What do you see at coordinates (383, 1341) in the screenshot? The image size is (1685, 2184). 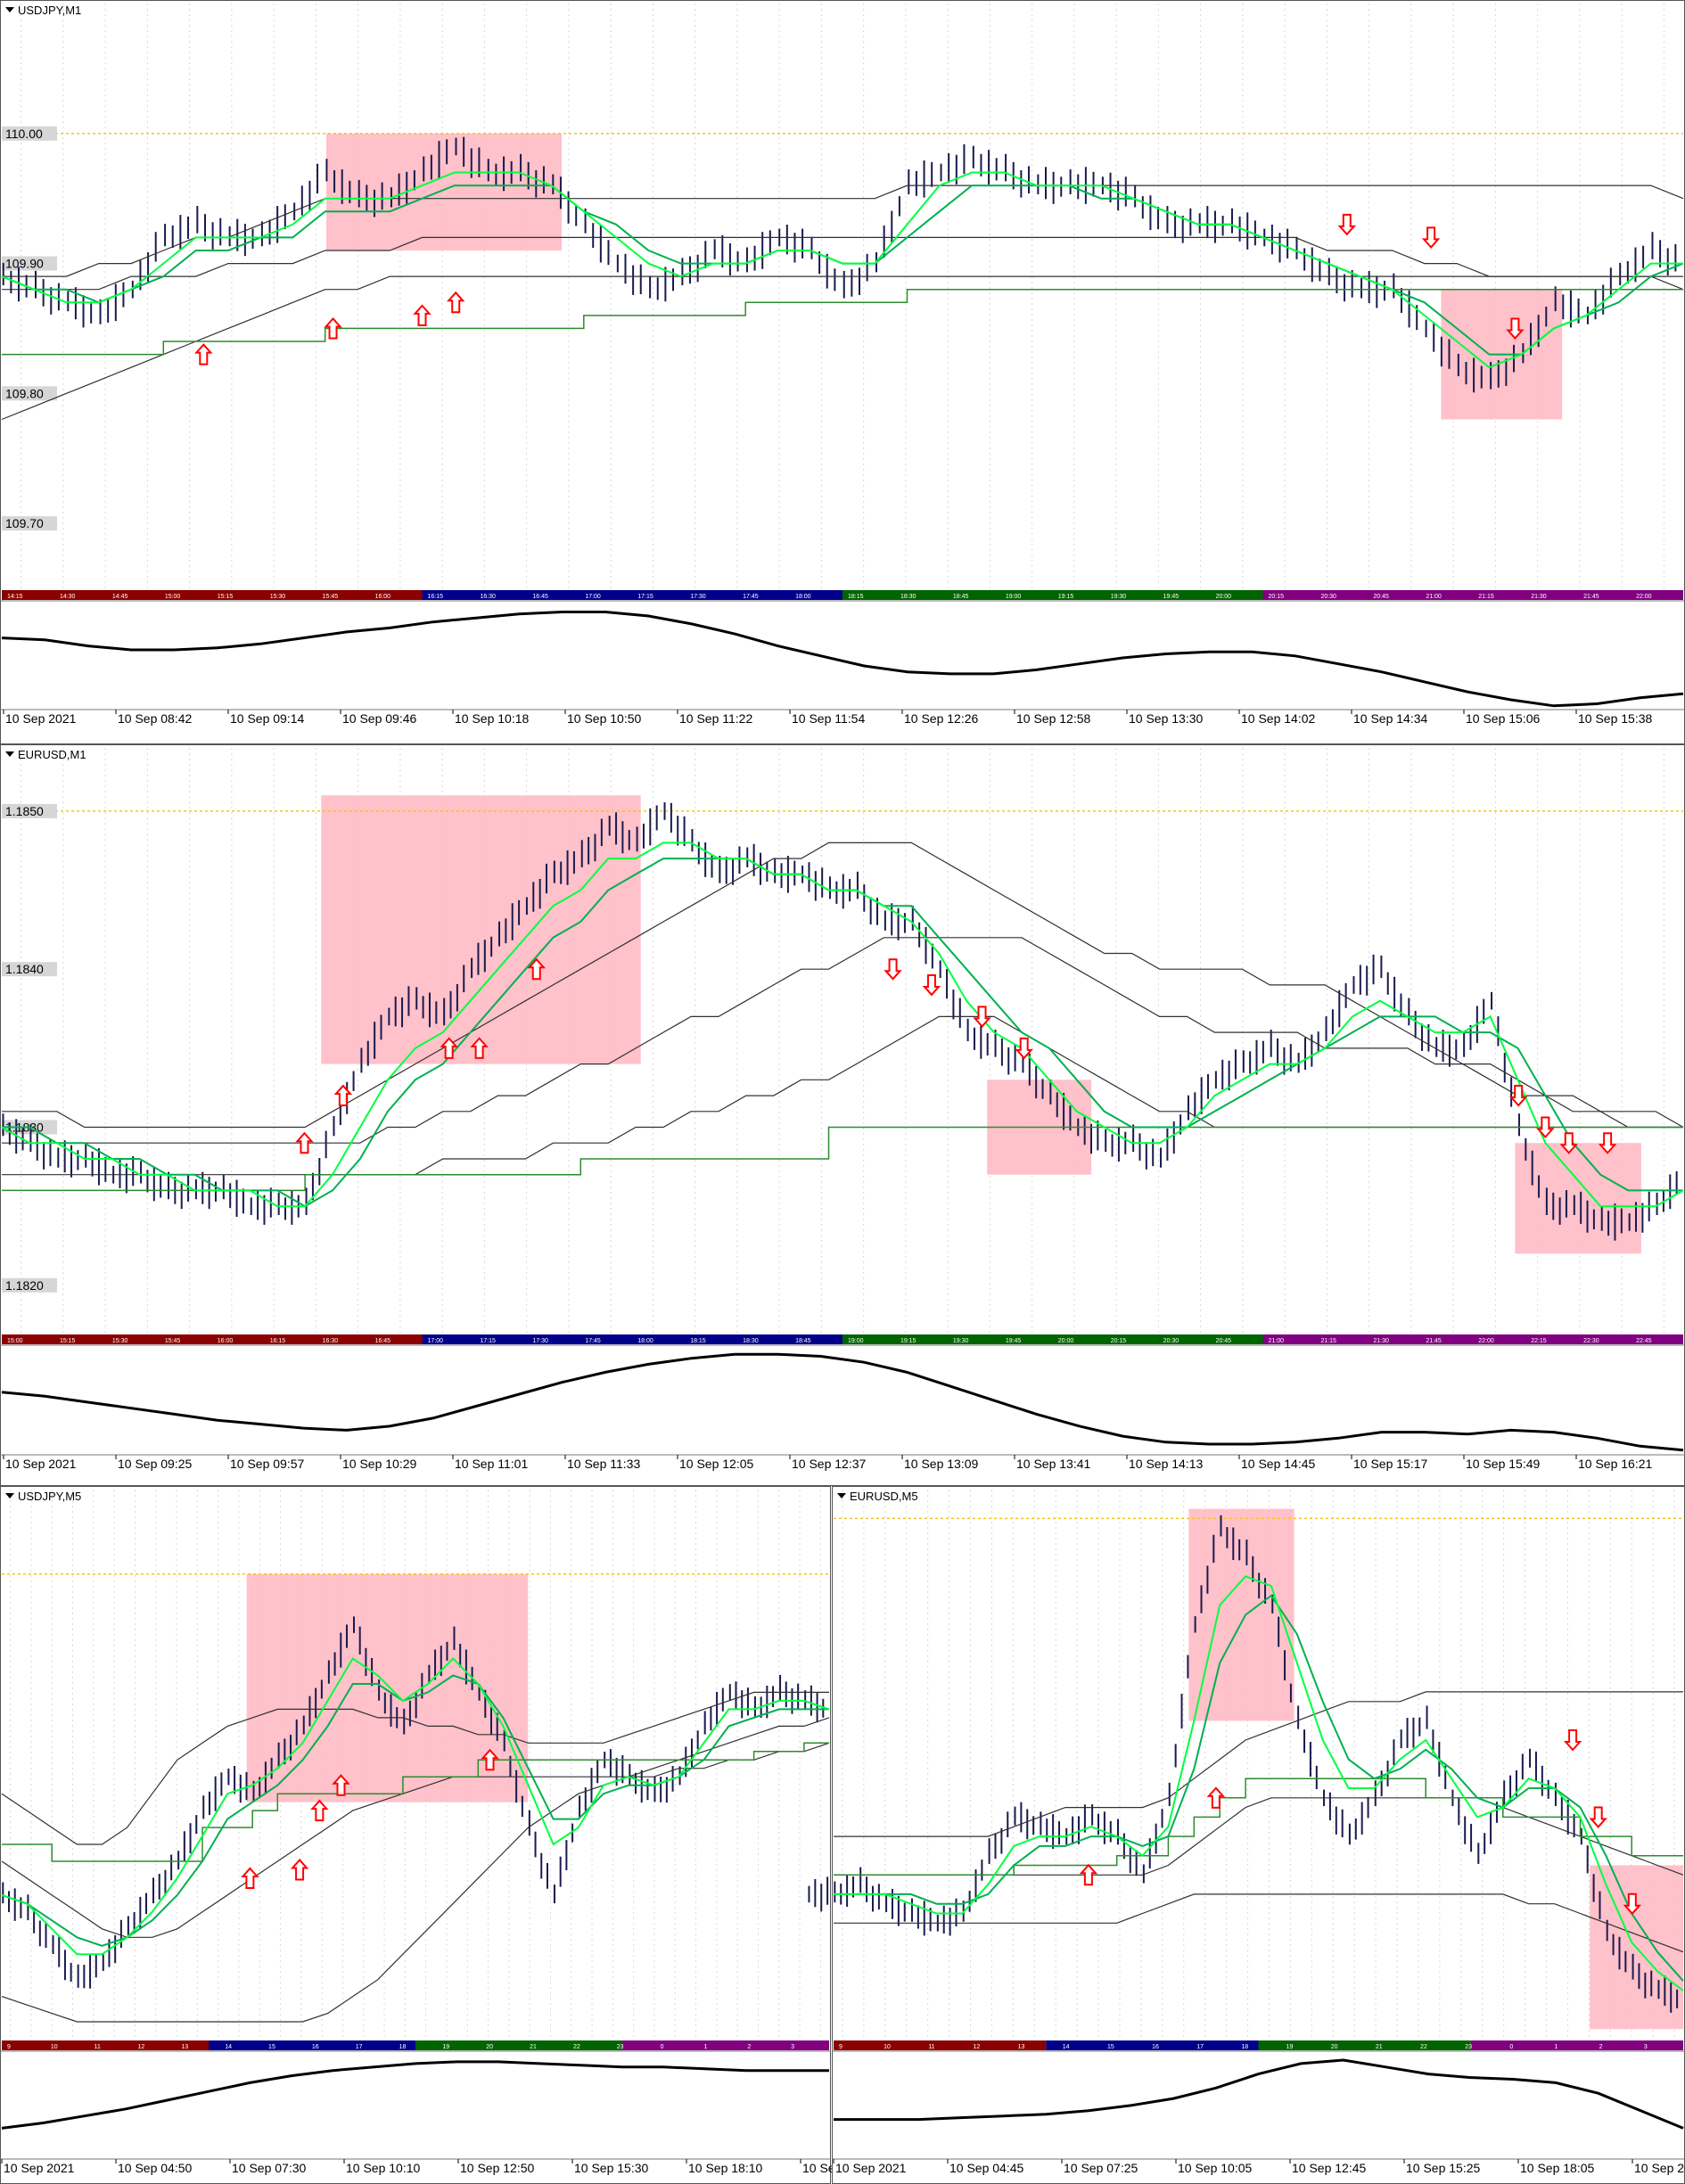 I see `session-tick-label: 16:45` at bounding box center [383, 1341].